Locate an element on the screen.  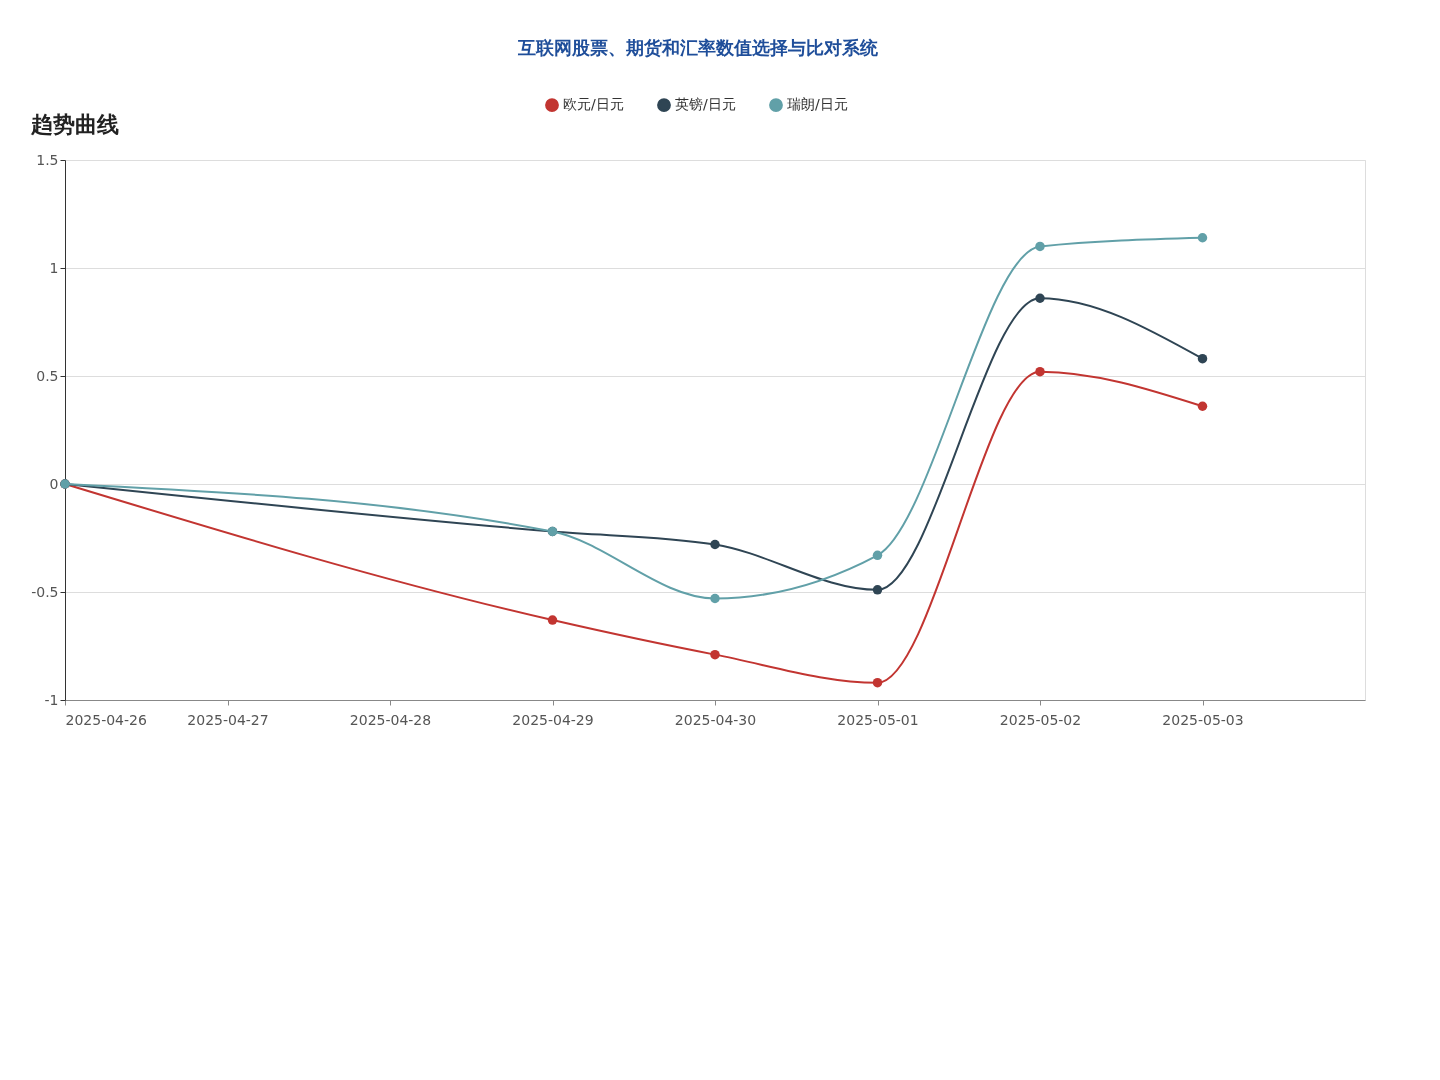
y-tick-label: 0 is located at coordinates (54, 483).